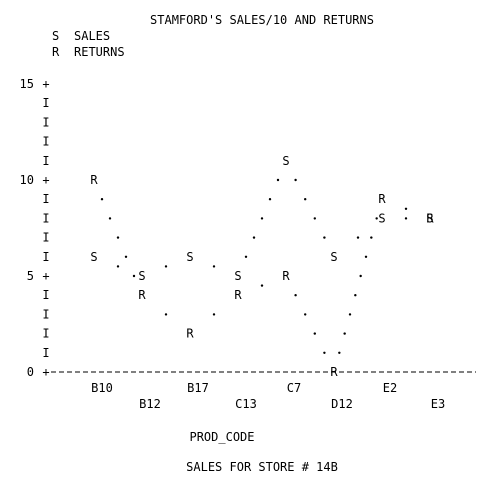  Describe the element at coordinates (27, 84) in the screenshot. I see `y-tick-label: 15` at that location.